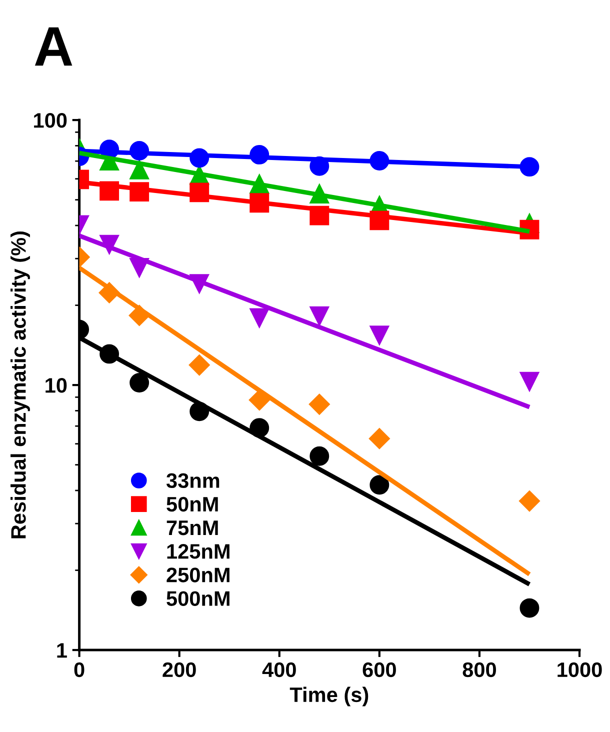  I want to click on y-tick-label: 100, so click(50, 120).